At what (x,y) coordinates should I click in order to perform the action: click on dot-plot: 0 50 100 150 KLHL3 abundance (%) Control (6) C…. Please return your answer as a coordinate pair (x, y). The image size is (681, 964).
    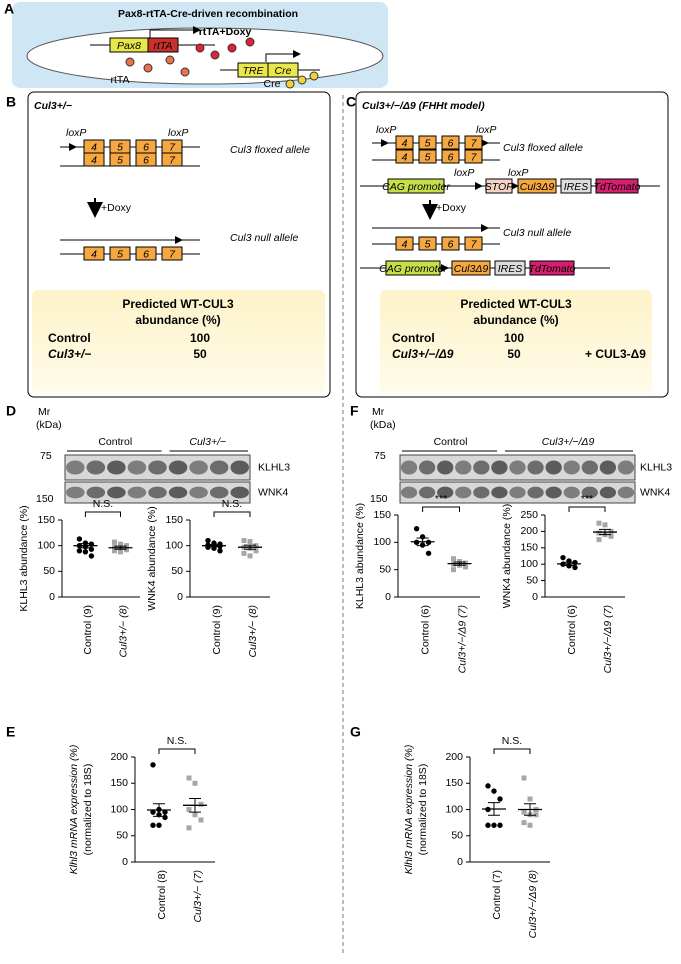
    Looking at the image, I should click on (417, 583).